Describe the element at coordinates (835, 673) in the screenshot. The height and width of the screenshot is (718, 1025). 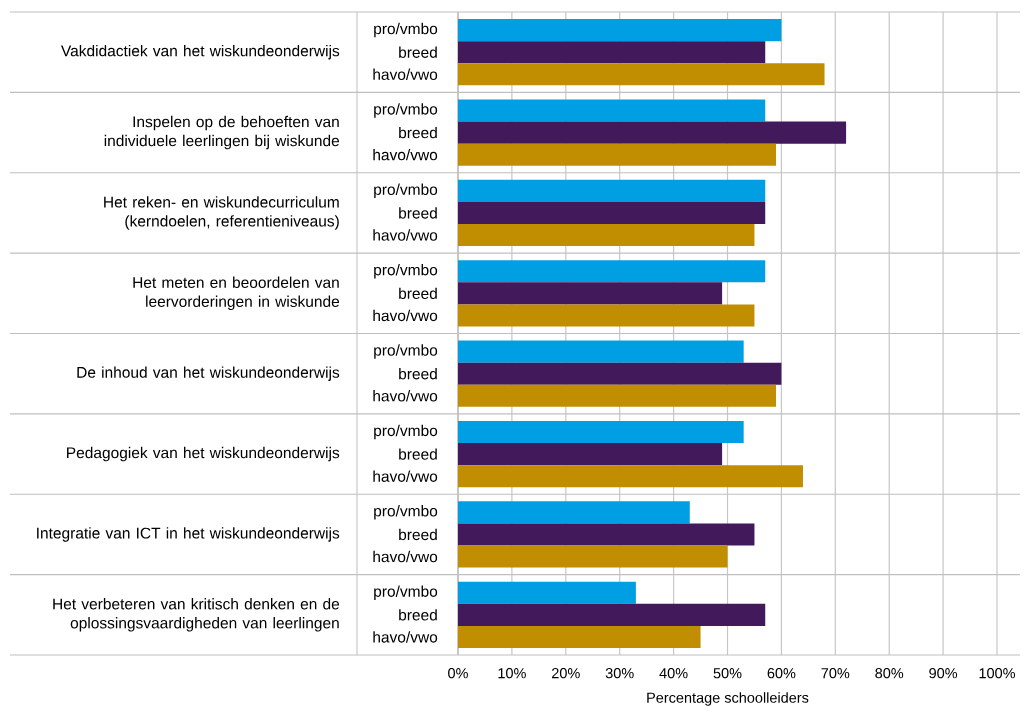
I see `x-tick-label: 70%` at that location.